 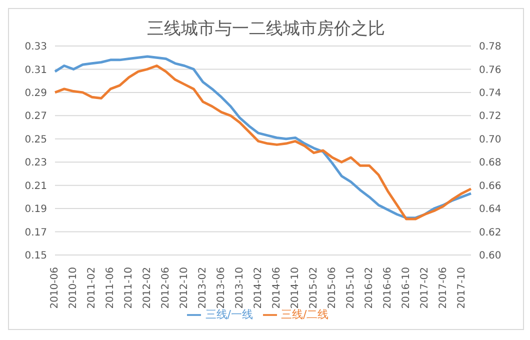 I want to click on y-tick-label: 0.23, so click(x=35, y=163).